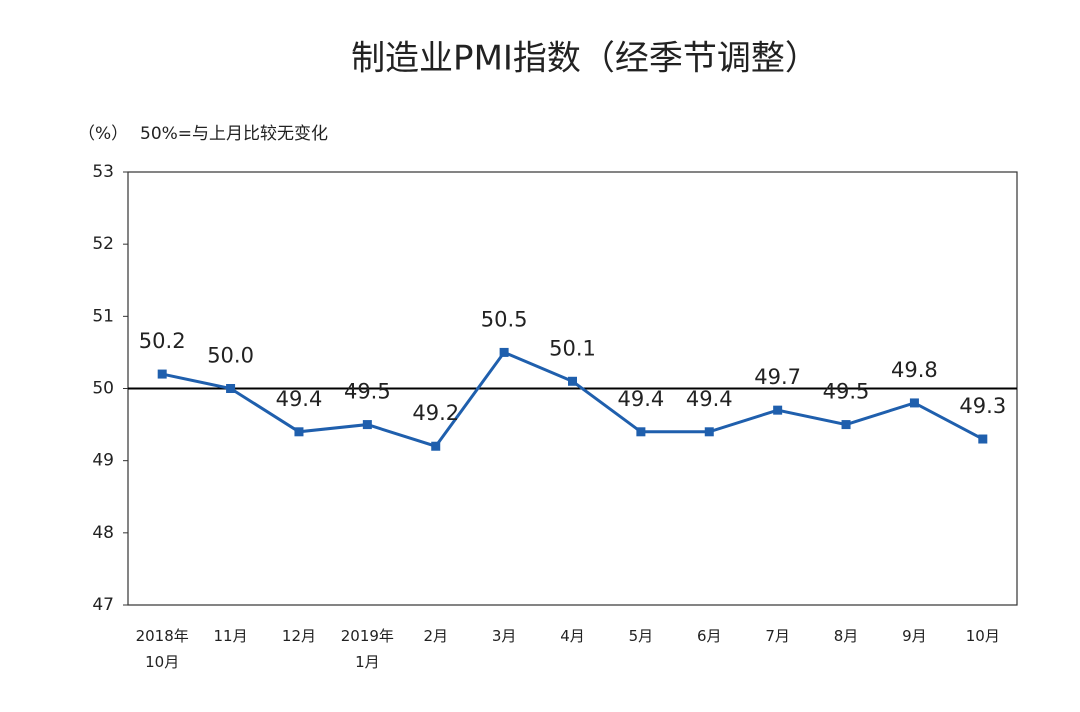  Describe the element at coordinates (299, 636) in the screenshot. I see `x-tick-label: 12月` at that location.